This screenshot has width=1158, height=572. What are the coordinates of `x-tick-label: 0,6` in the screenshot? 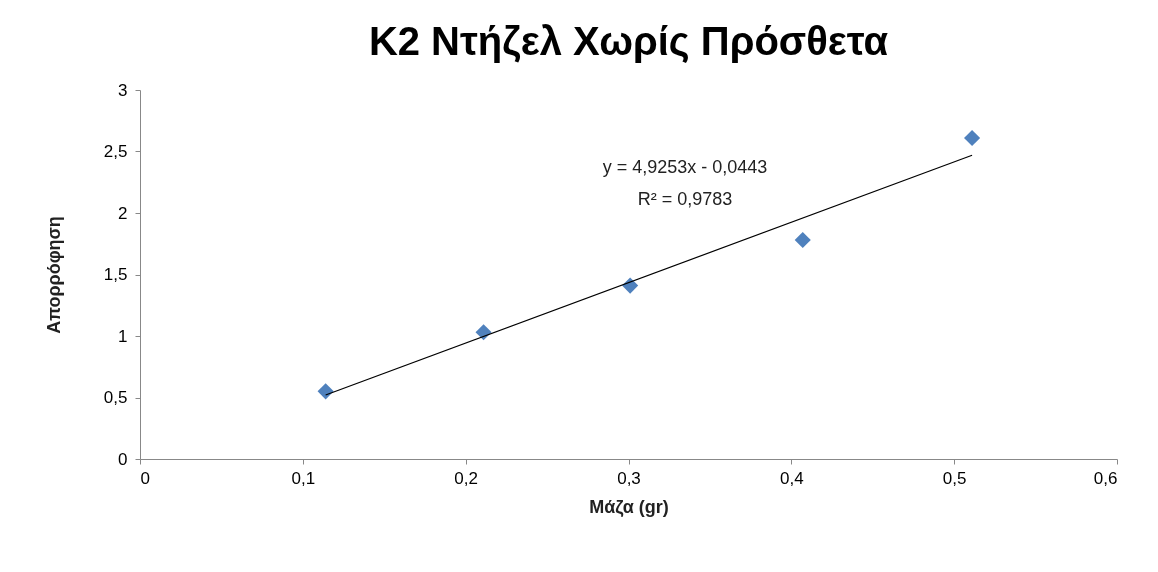 It's located at (1105, 478).